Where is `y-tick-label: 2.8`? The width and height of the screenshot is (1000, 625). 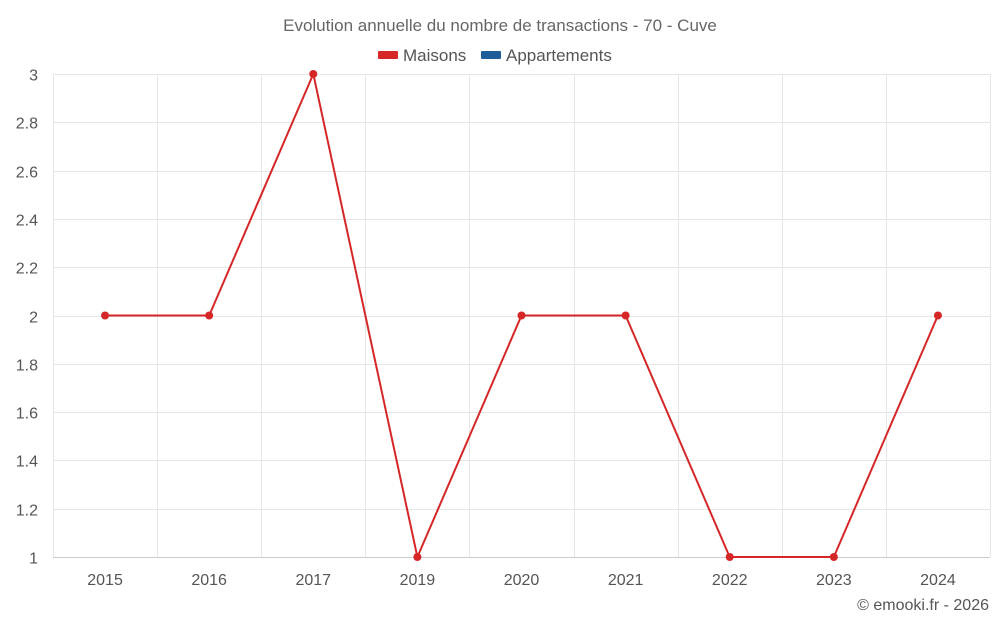
y-tick-label: 2.8 is located at coordinates (27, 124).